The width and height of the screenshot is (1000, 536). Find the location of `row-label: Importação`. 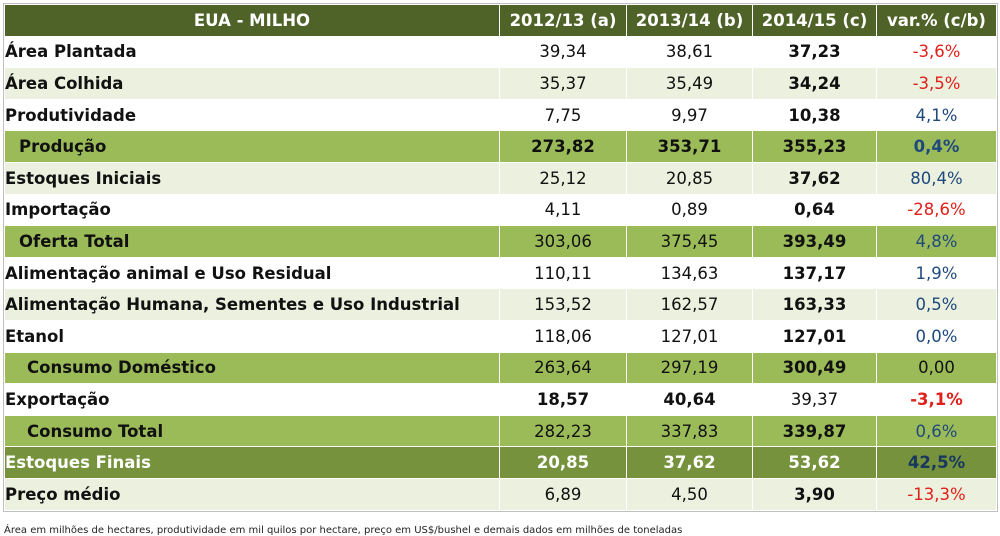

row-label: Importação is located at coordinates (252, 210).